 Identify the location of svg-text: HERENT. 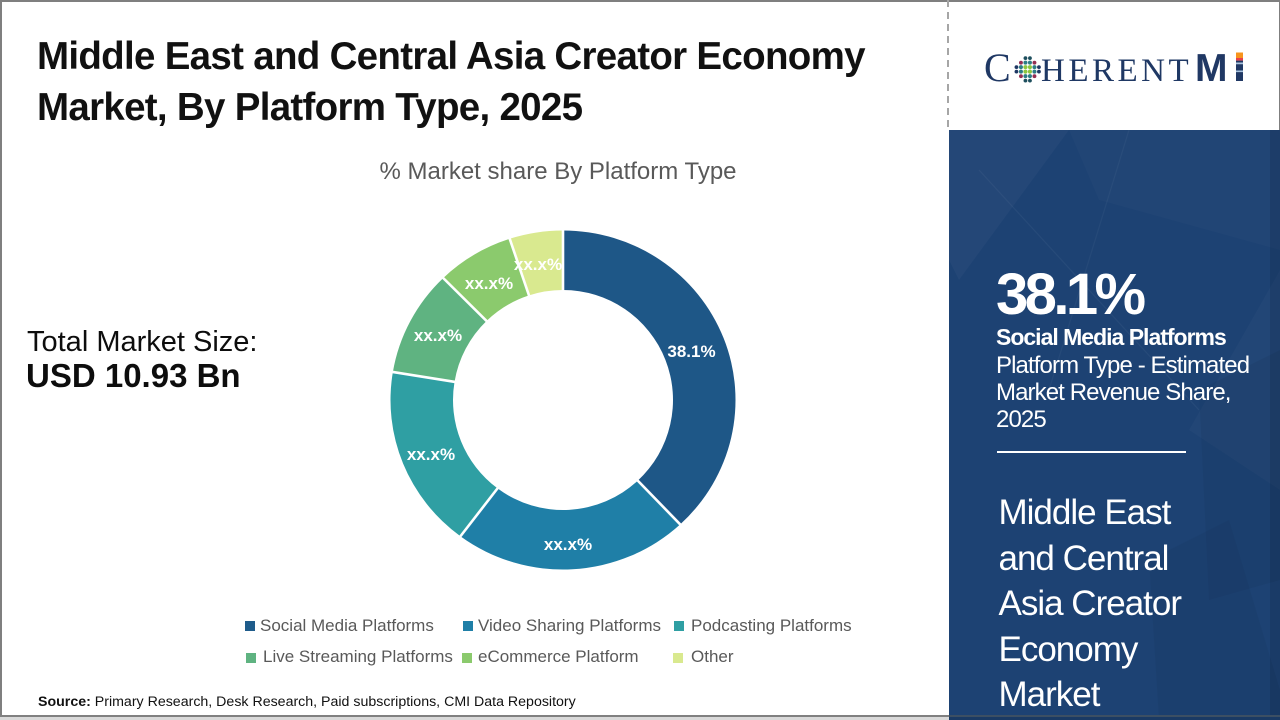
(1116, 71).